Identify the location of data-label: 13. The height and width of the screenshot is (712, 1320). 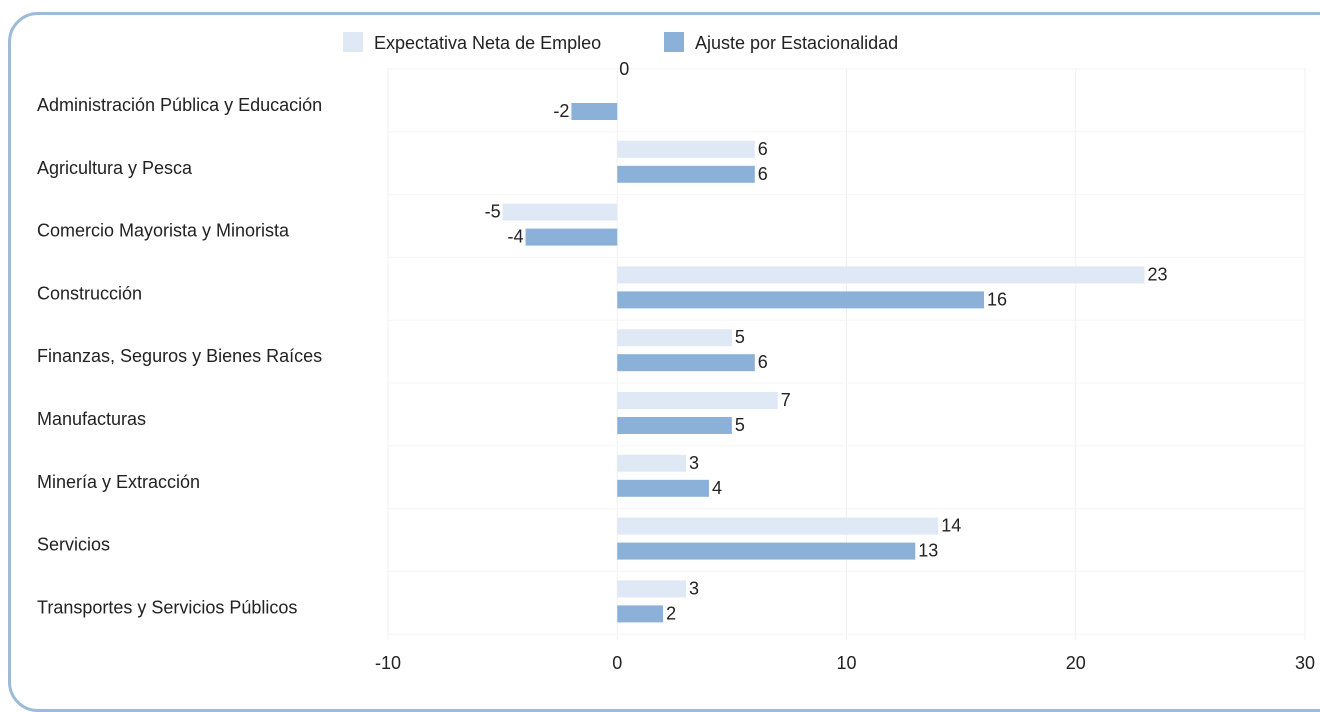
(928, 551).